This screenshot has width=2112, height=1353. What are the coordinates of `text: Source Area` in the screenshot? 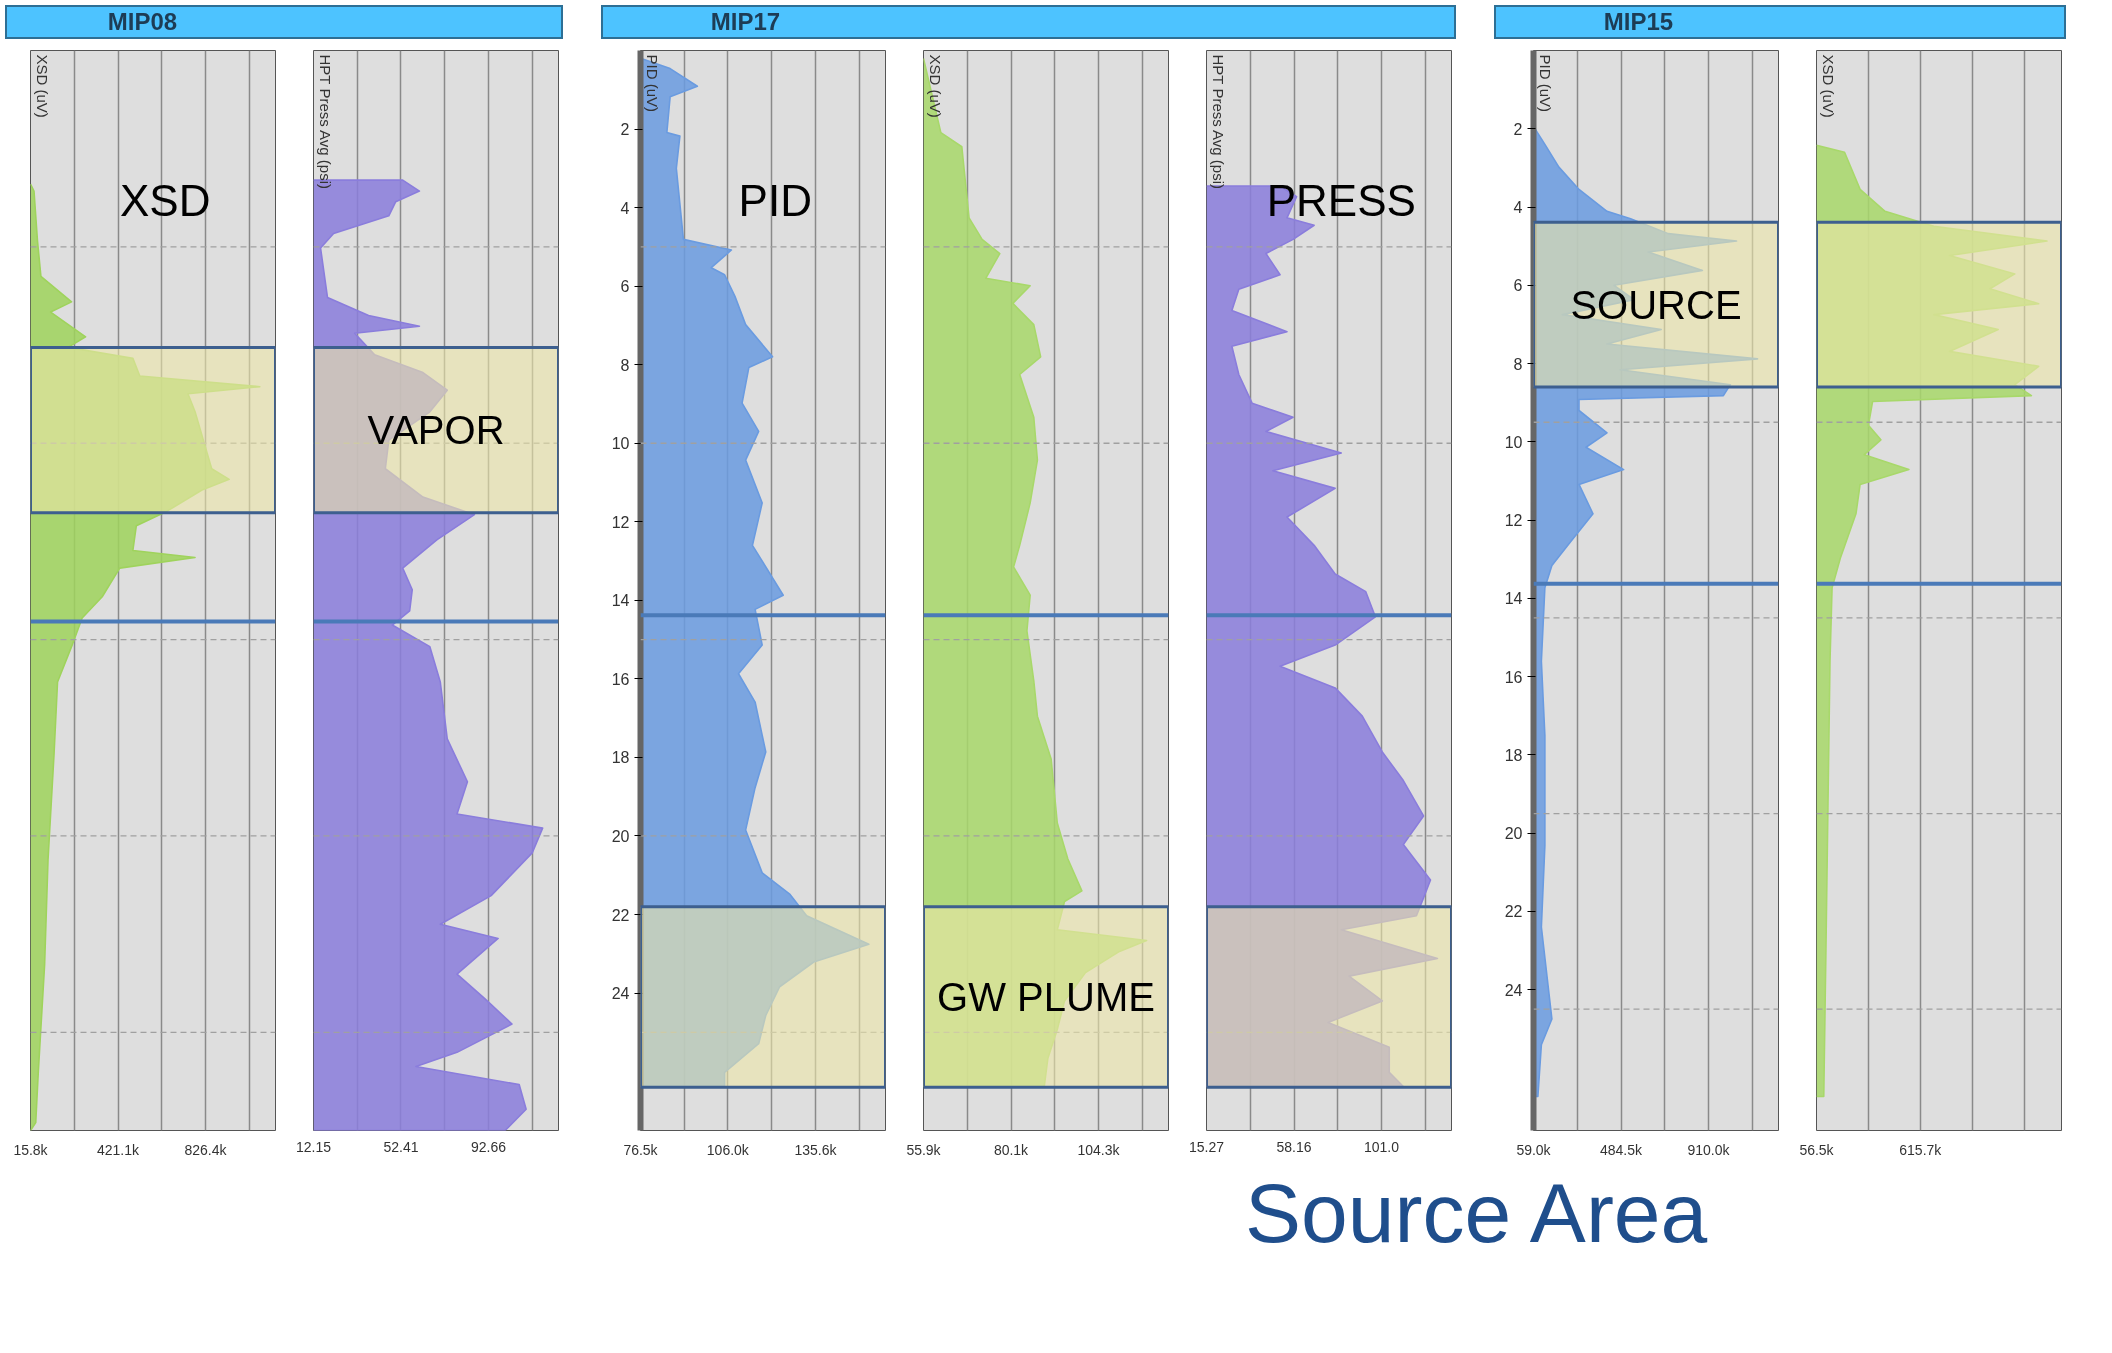 It's located at (1476, 1213).